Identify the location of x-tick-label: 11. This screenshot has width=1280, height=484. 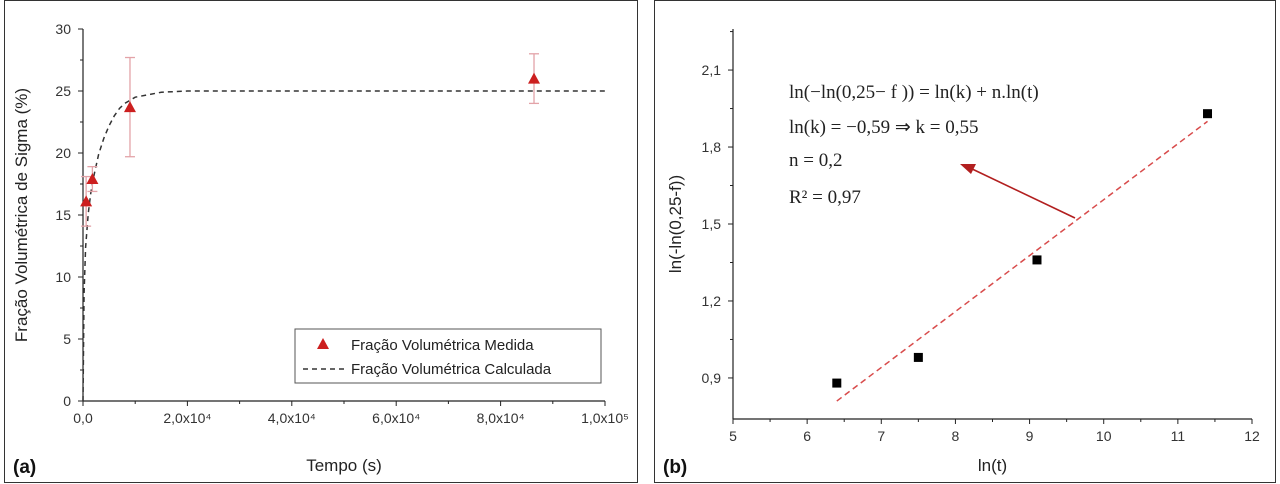
(1178, 436).